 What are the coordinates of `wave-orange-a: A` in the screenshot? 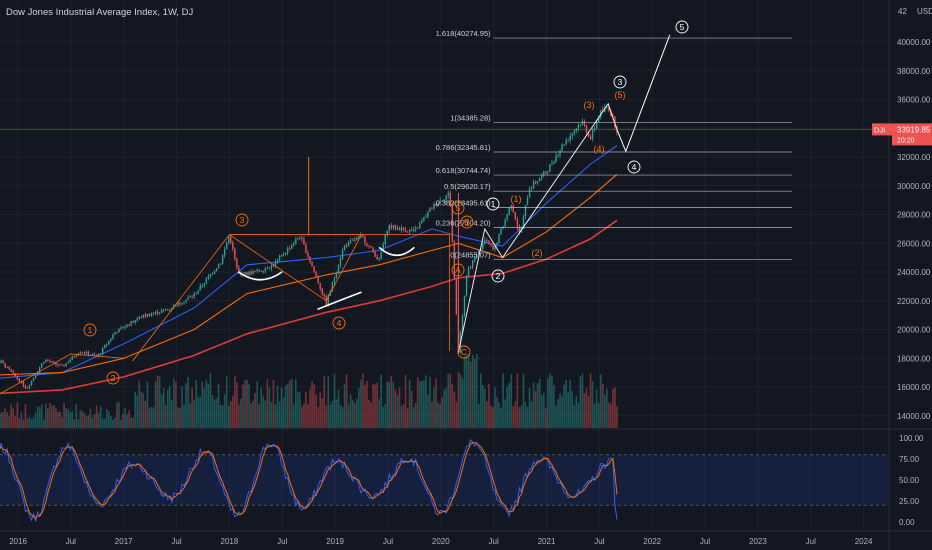 It's located at (458, 270).